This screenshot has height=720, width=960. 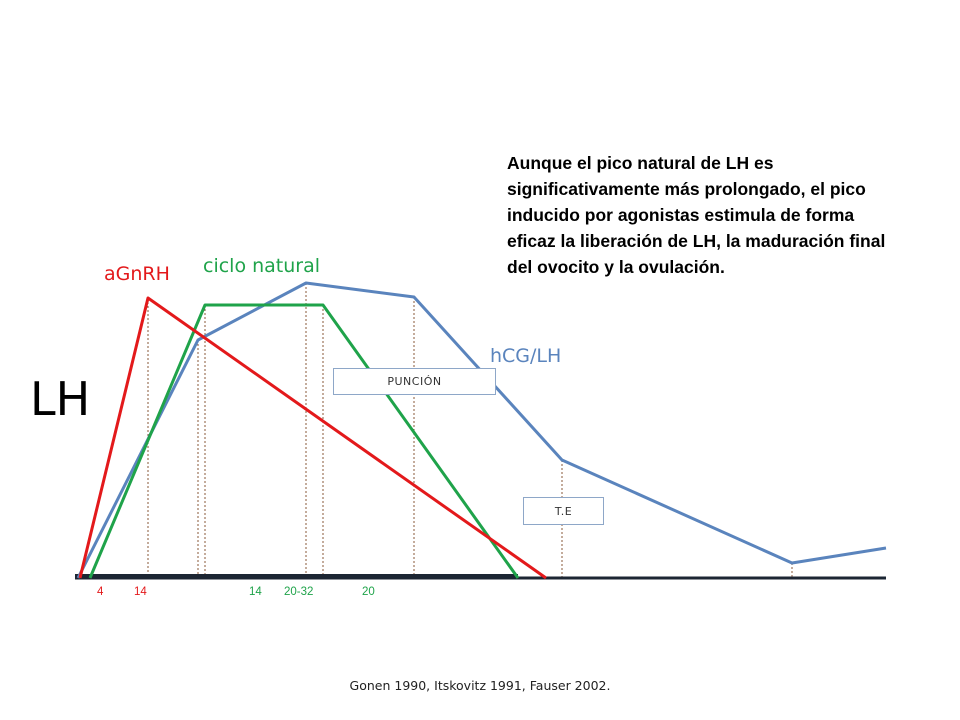 What do you see at coordinates (137, 274) in the screenshot?
I see `agnrh-label: aGnRH` at bounding box center [137, 274].